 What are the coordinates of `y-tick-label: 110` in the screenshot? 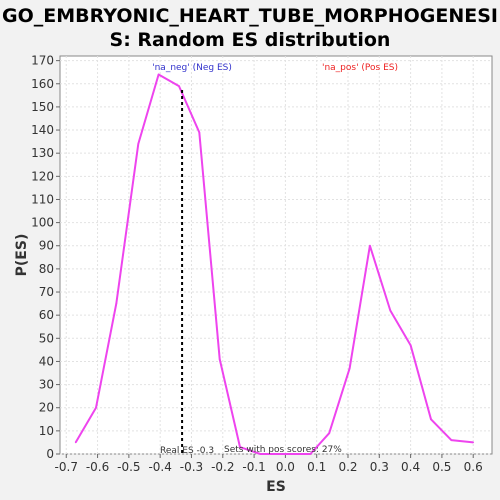 It's located at (42, 199).